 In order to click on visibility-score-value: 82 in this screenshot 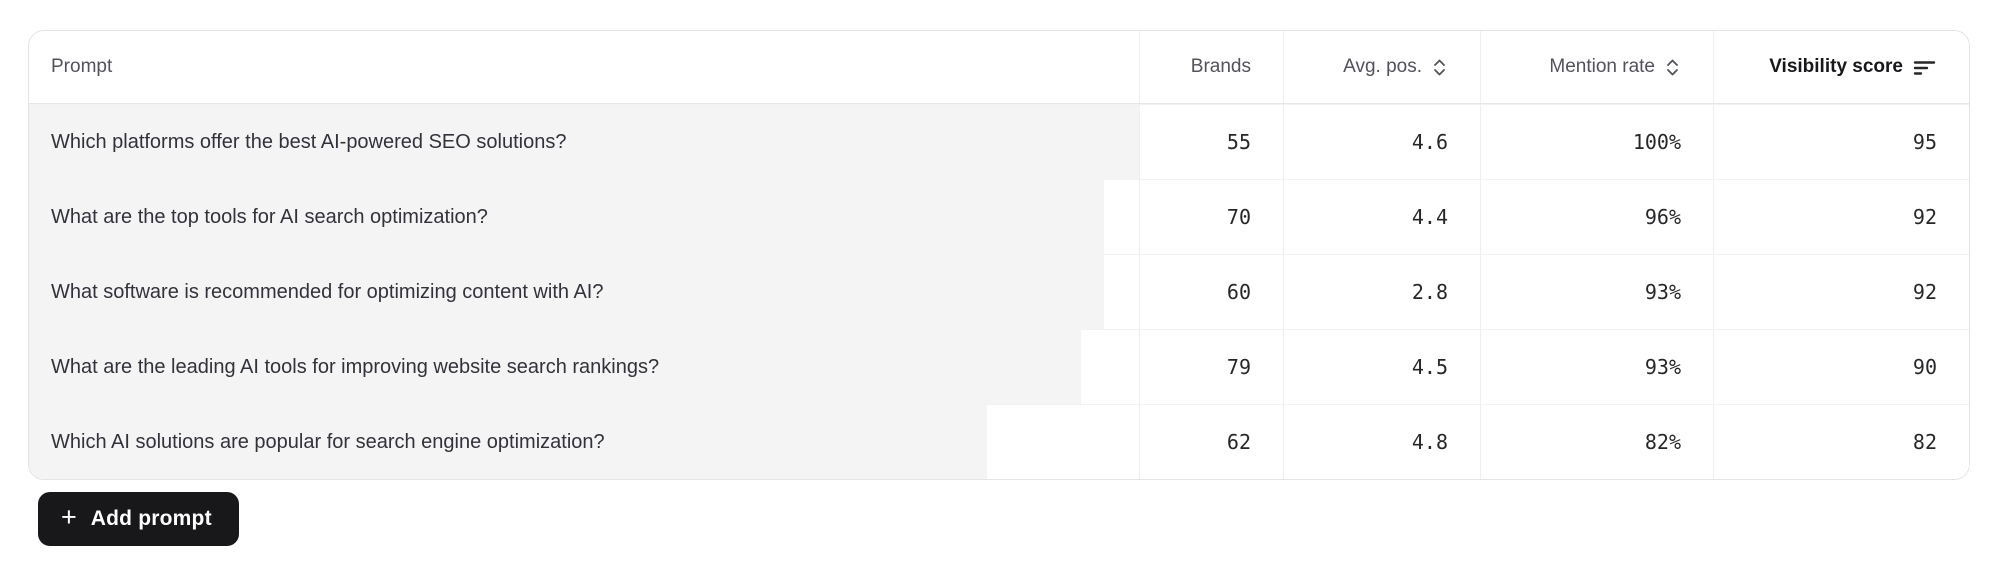, I will do `click(1841, 442)`.